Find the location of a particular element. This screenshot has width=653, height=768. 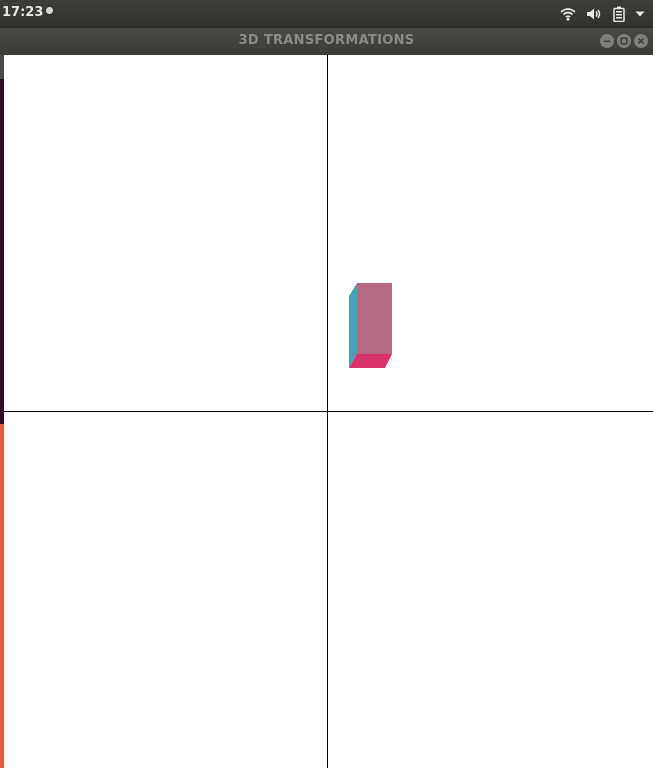

top-panel: 17:23 is located at coordinates (326, 13).